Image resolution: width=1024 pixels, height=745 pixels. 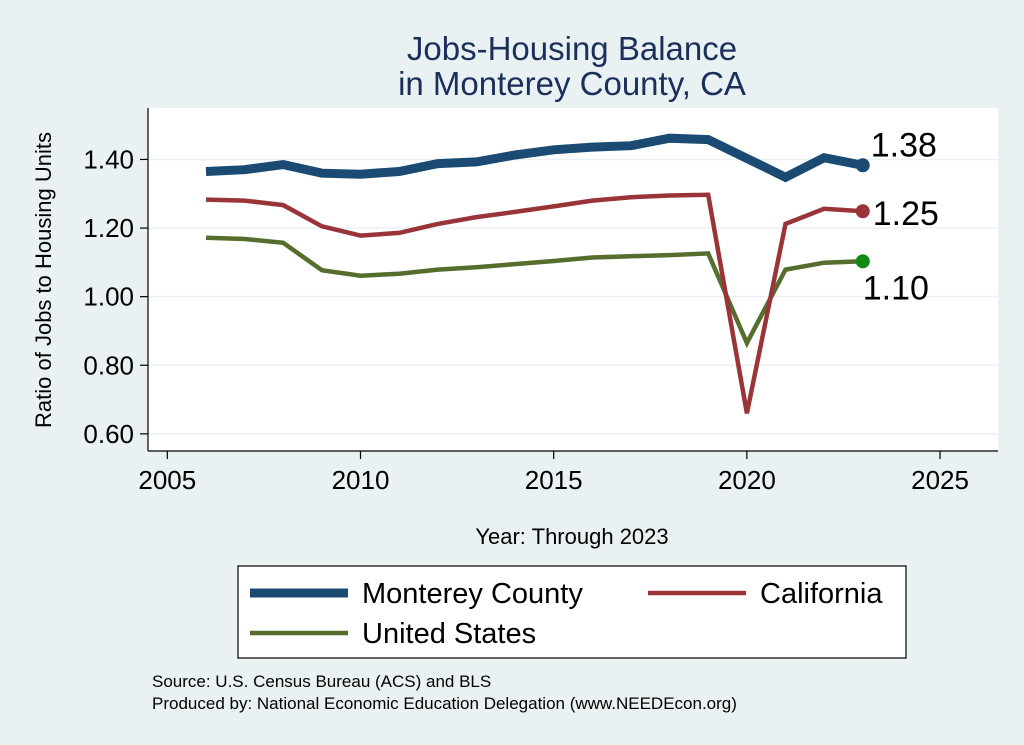 I want to click on x-tick-label: 2015, so click(x=554, y=480).